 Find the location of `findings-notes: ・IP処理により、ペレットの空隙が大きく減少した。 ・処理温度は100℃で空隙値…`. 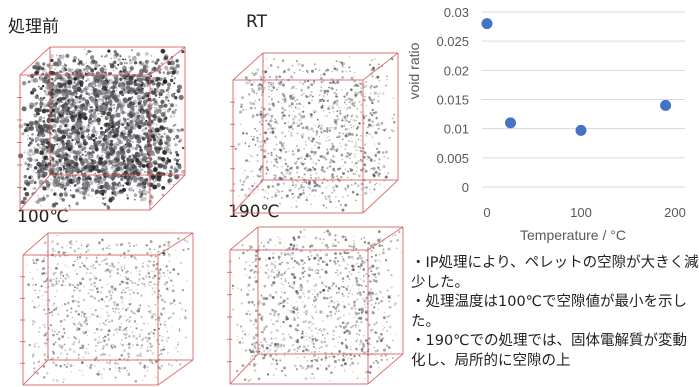

findings-notes: ・IP処理により、ペレットの空隙が大きく減少した。 ・処理温度は100℃で空隙値… is located at coordinates (555, 312).